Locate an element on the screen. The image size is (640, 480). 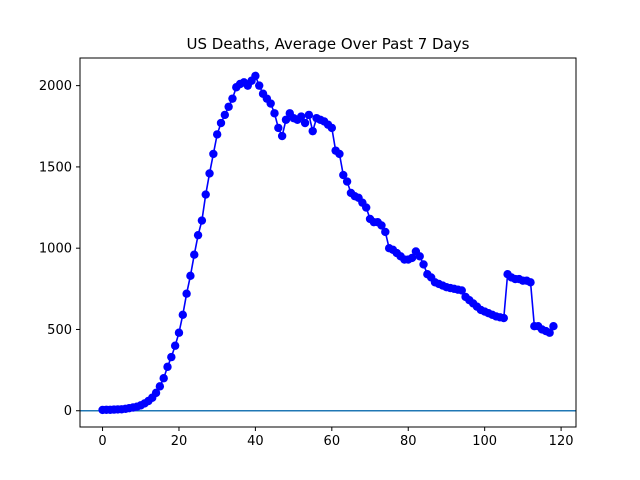
x-tick-label: 40 is located at coordinates (255, 441).